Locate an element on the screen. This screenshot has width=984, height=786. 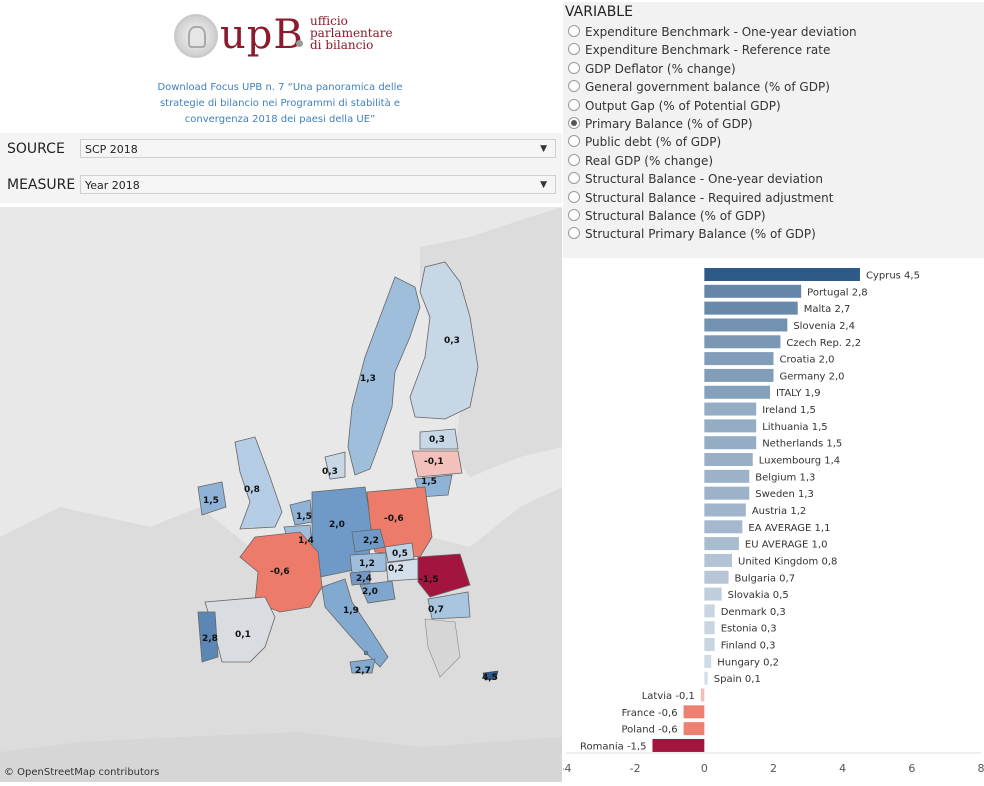
variable-option: GDP Deflator (% change) is located at coordinates (652, 69).